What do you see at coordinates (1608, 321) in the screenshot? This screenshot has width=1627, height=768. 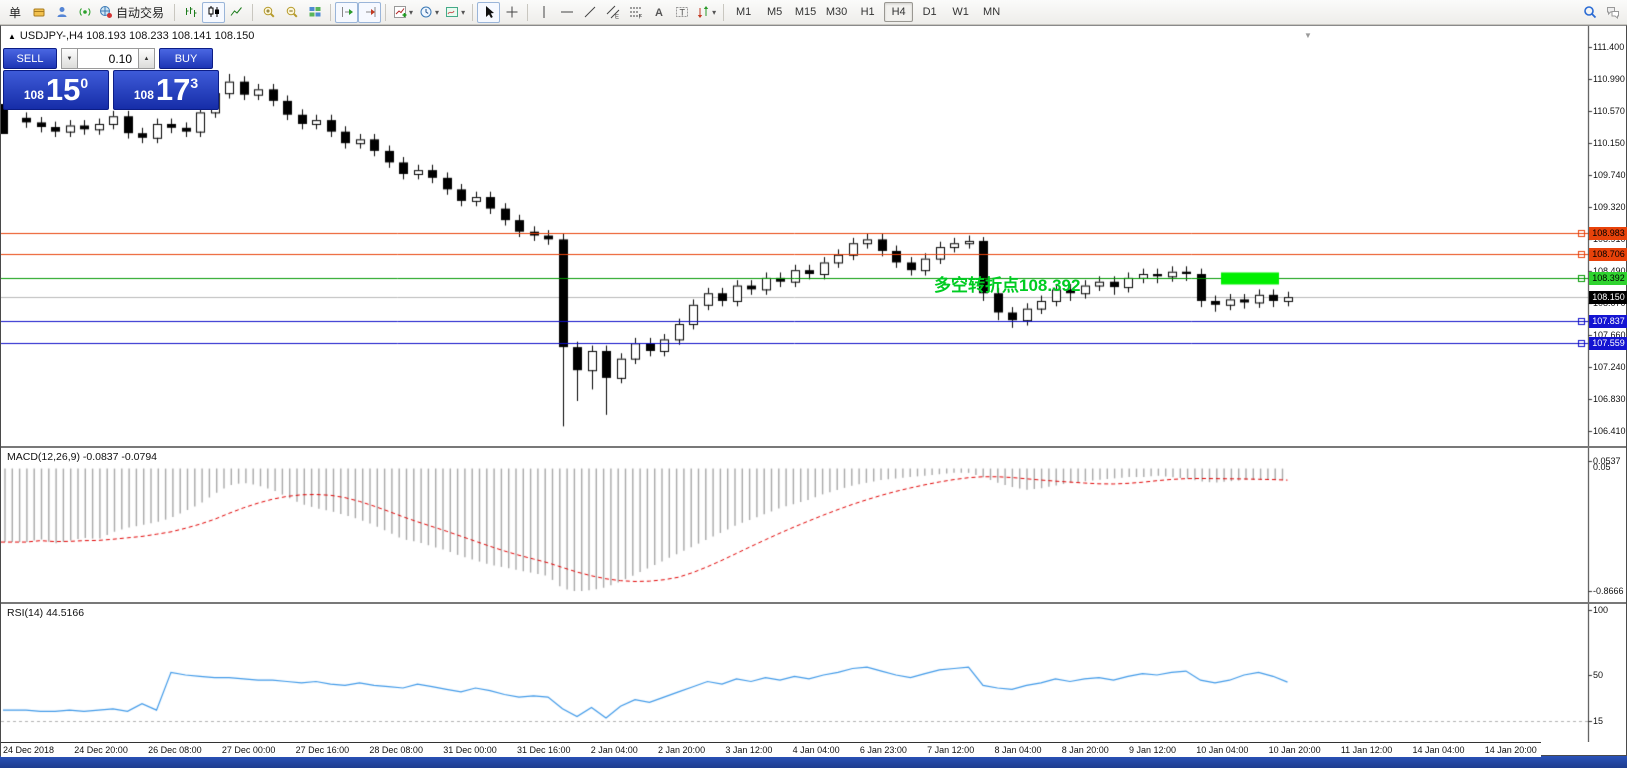 I see `price-tag: 107.837` at bounding box center [1608, 321].